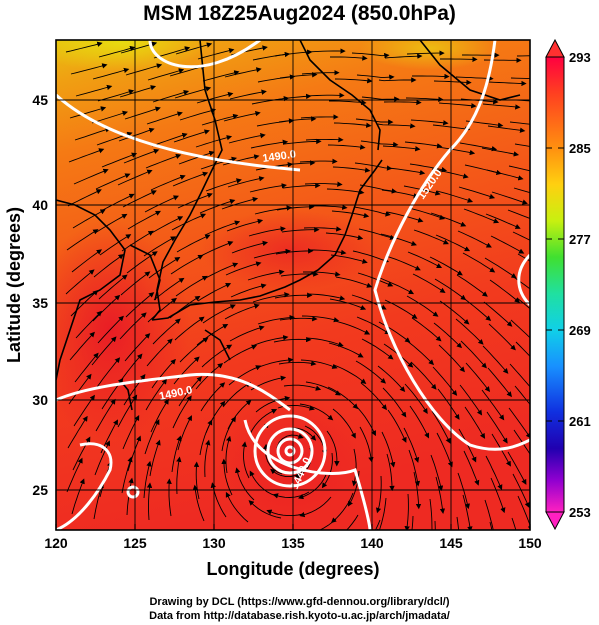 Image resolution: width=599 pixels, height=625 pixels. I want to click on colorbar-tick-261: 261, so click(580, 421).